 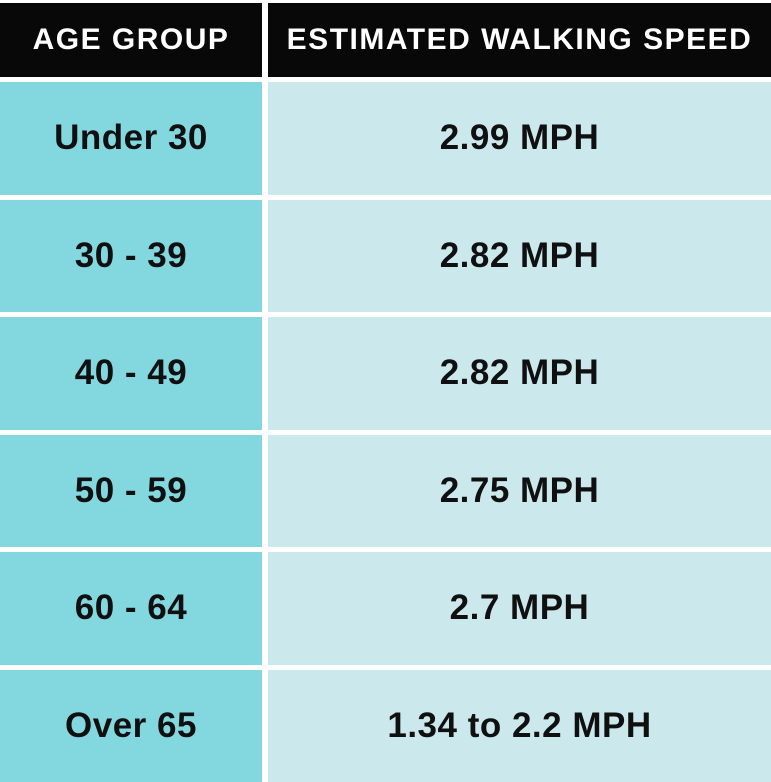 What do you see at coordinates (131, 608) in the screenshot?
I see `age-group-cell-60-64: 60 - 64` at bounding box center [131, 608].